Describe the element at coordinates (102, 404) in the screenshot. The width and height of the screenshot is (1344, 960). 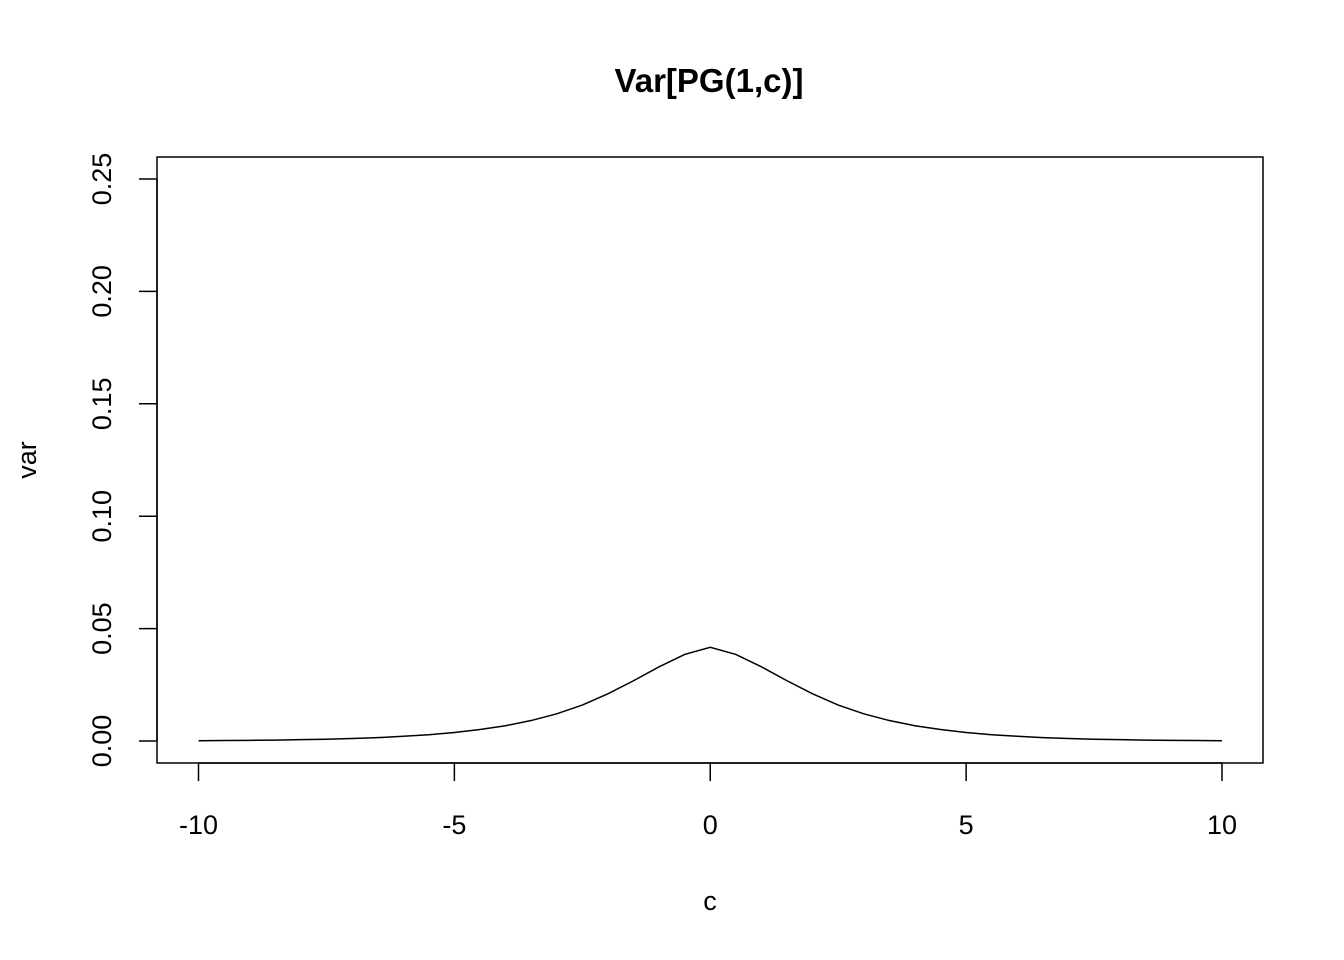
I see `y-tick-label: 0.15` at that location.